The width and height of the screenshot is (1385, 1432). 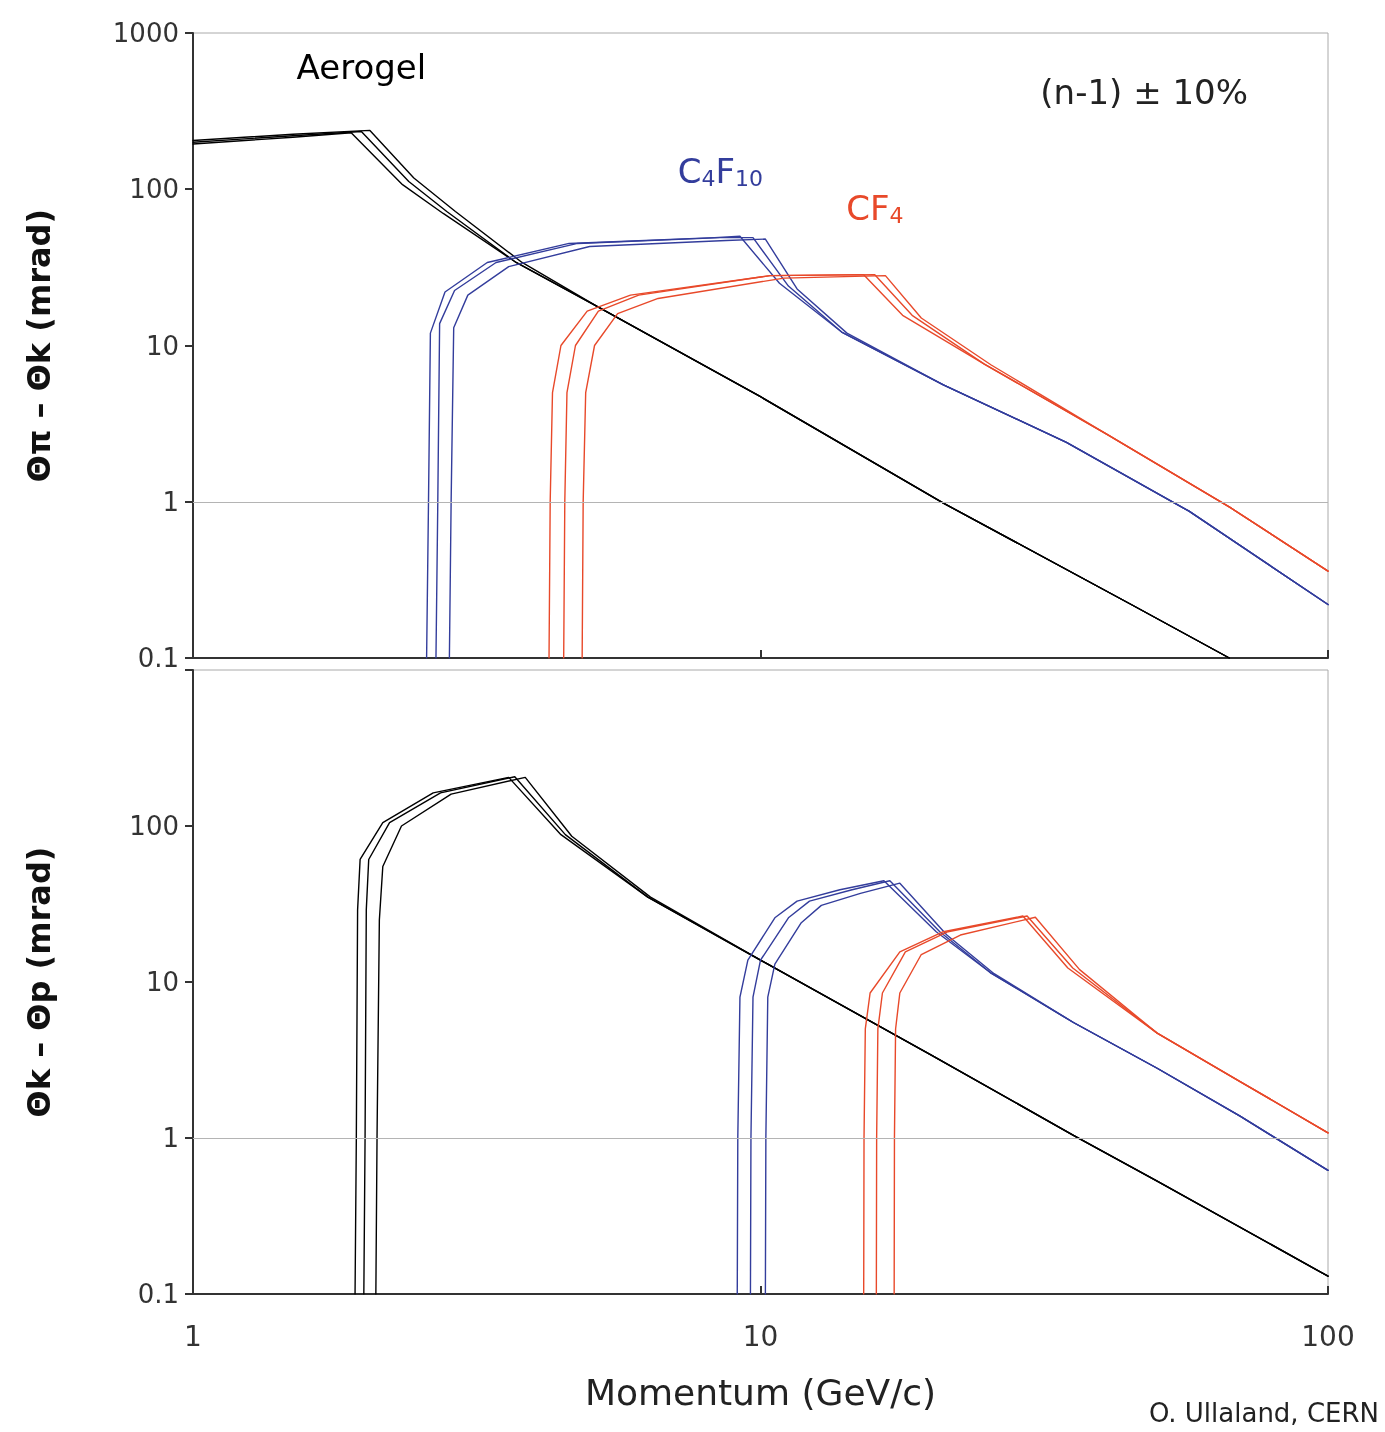 What do you see at coordinates (145, 33) in the screenshot?
I see `y-tick-label: 1000` at bounding box center [145, 33].